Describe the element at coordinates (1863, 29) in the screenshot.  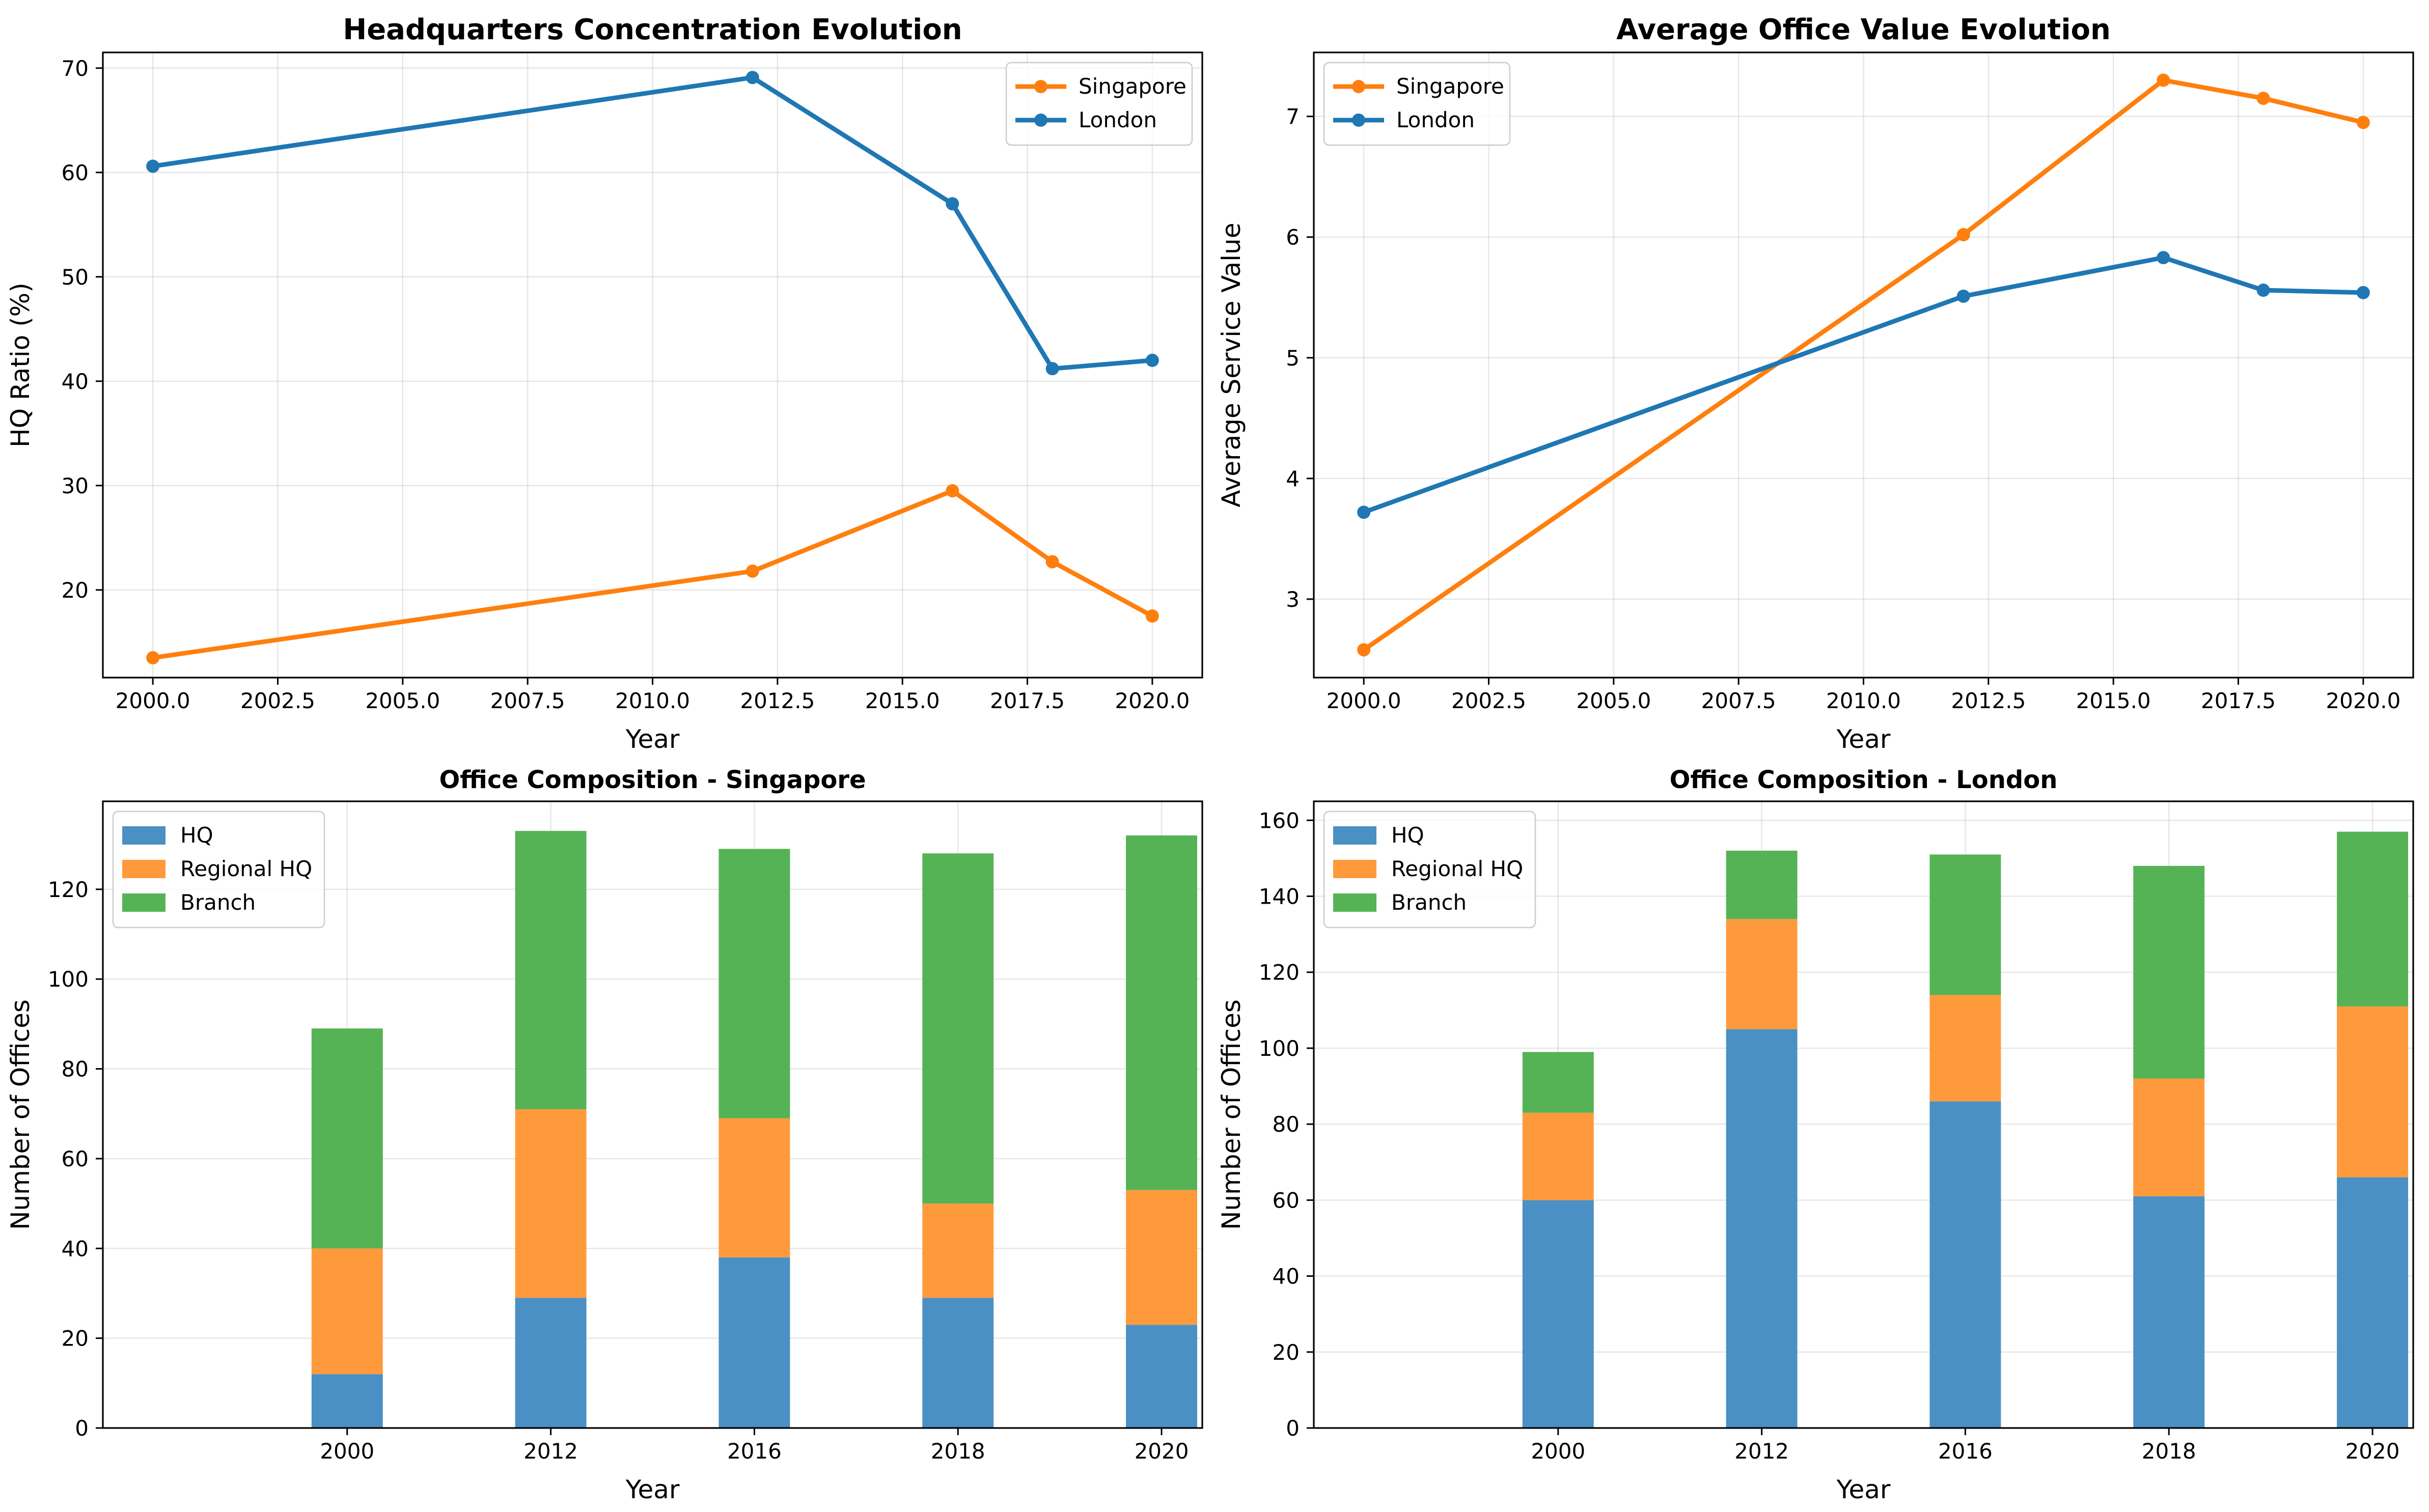
I see `chart-title: Average Office Value Evolution` at that location.